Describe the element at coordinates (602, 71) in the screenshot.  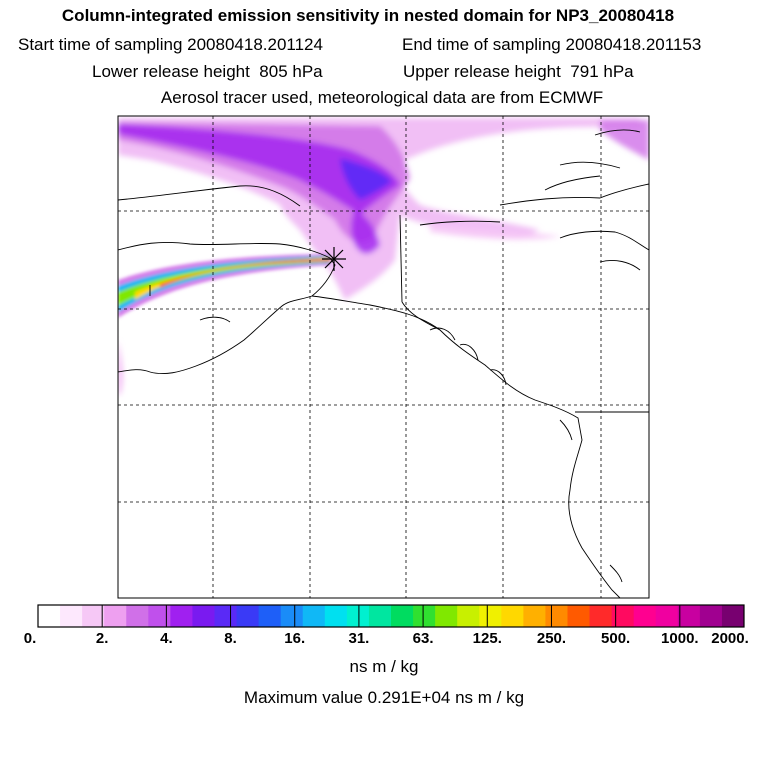
I see `upper-height-value: 791 hPa` at that location.